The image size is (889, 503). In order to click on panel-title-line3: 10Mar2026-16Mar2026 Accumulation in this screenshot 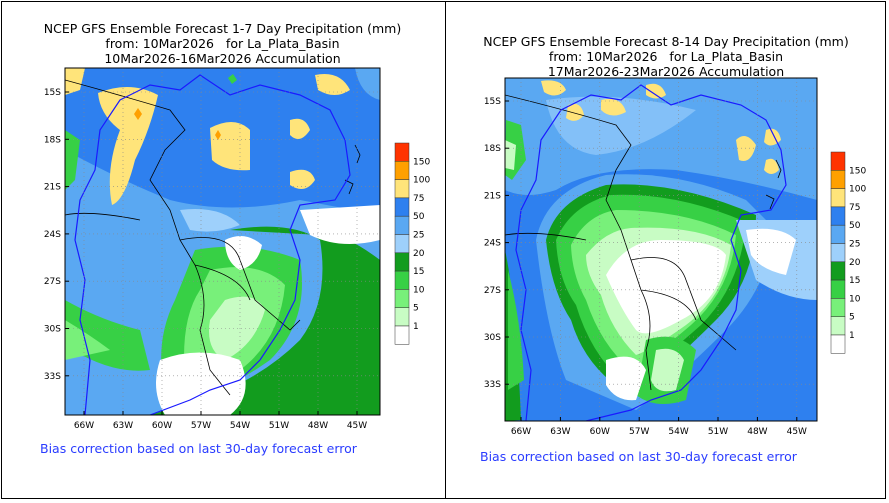, I will do `click(222, 58)`.